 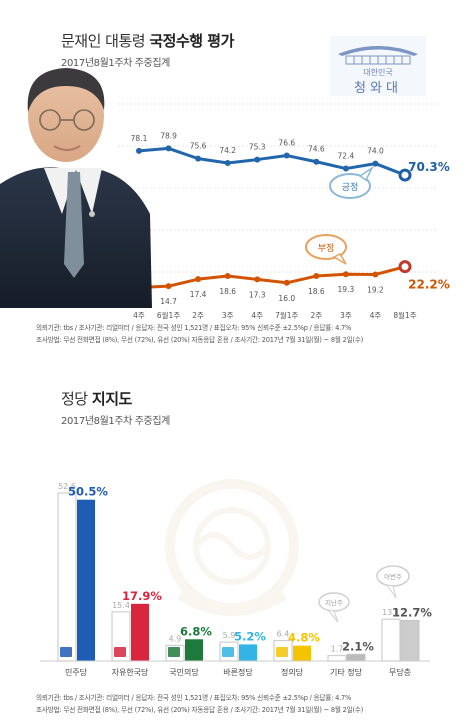 What do you see at coordinates (115, 63) in the screenshot?
I see `approval-subtitle: 2017년8월1주차 주중집계` at bounding box center [115, 63].